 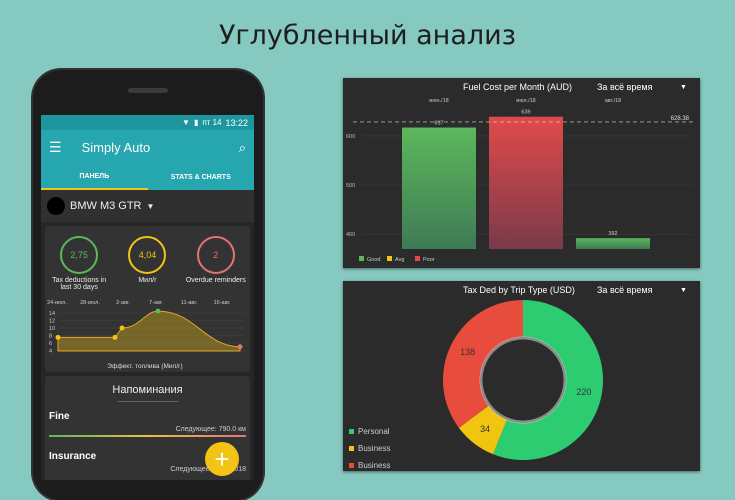 I want to click on y-tick-label: 8, so click(x=50, y=337).